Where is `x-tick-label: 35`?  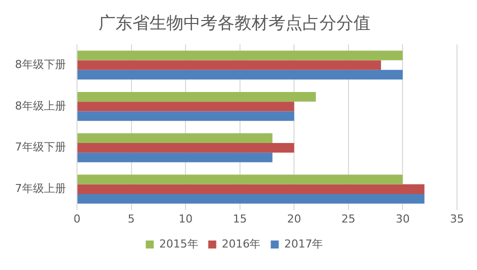 x-tick-label: 35 is located at coordinates (457, 219).